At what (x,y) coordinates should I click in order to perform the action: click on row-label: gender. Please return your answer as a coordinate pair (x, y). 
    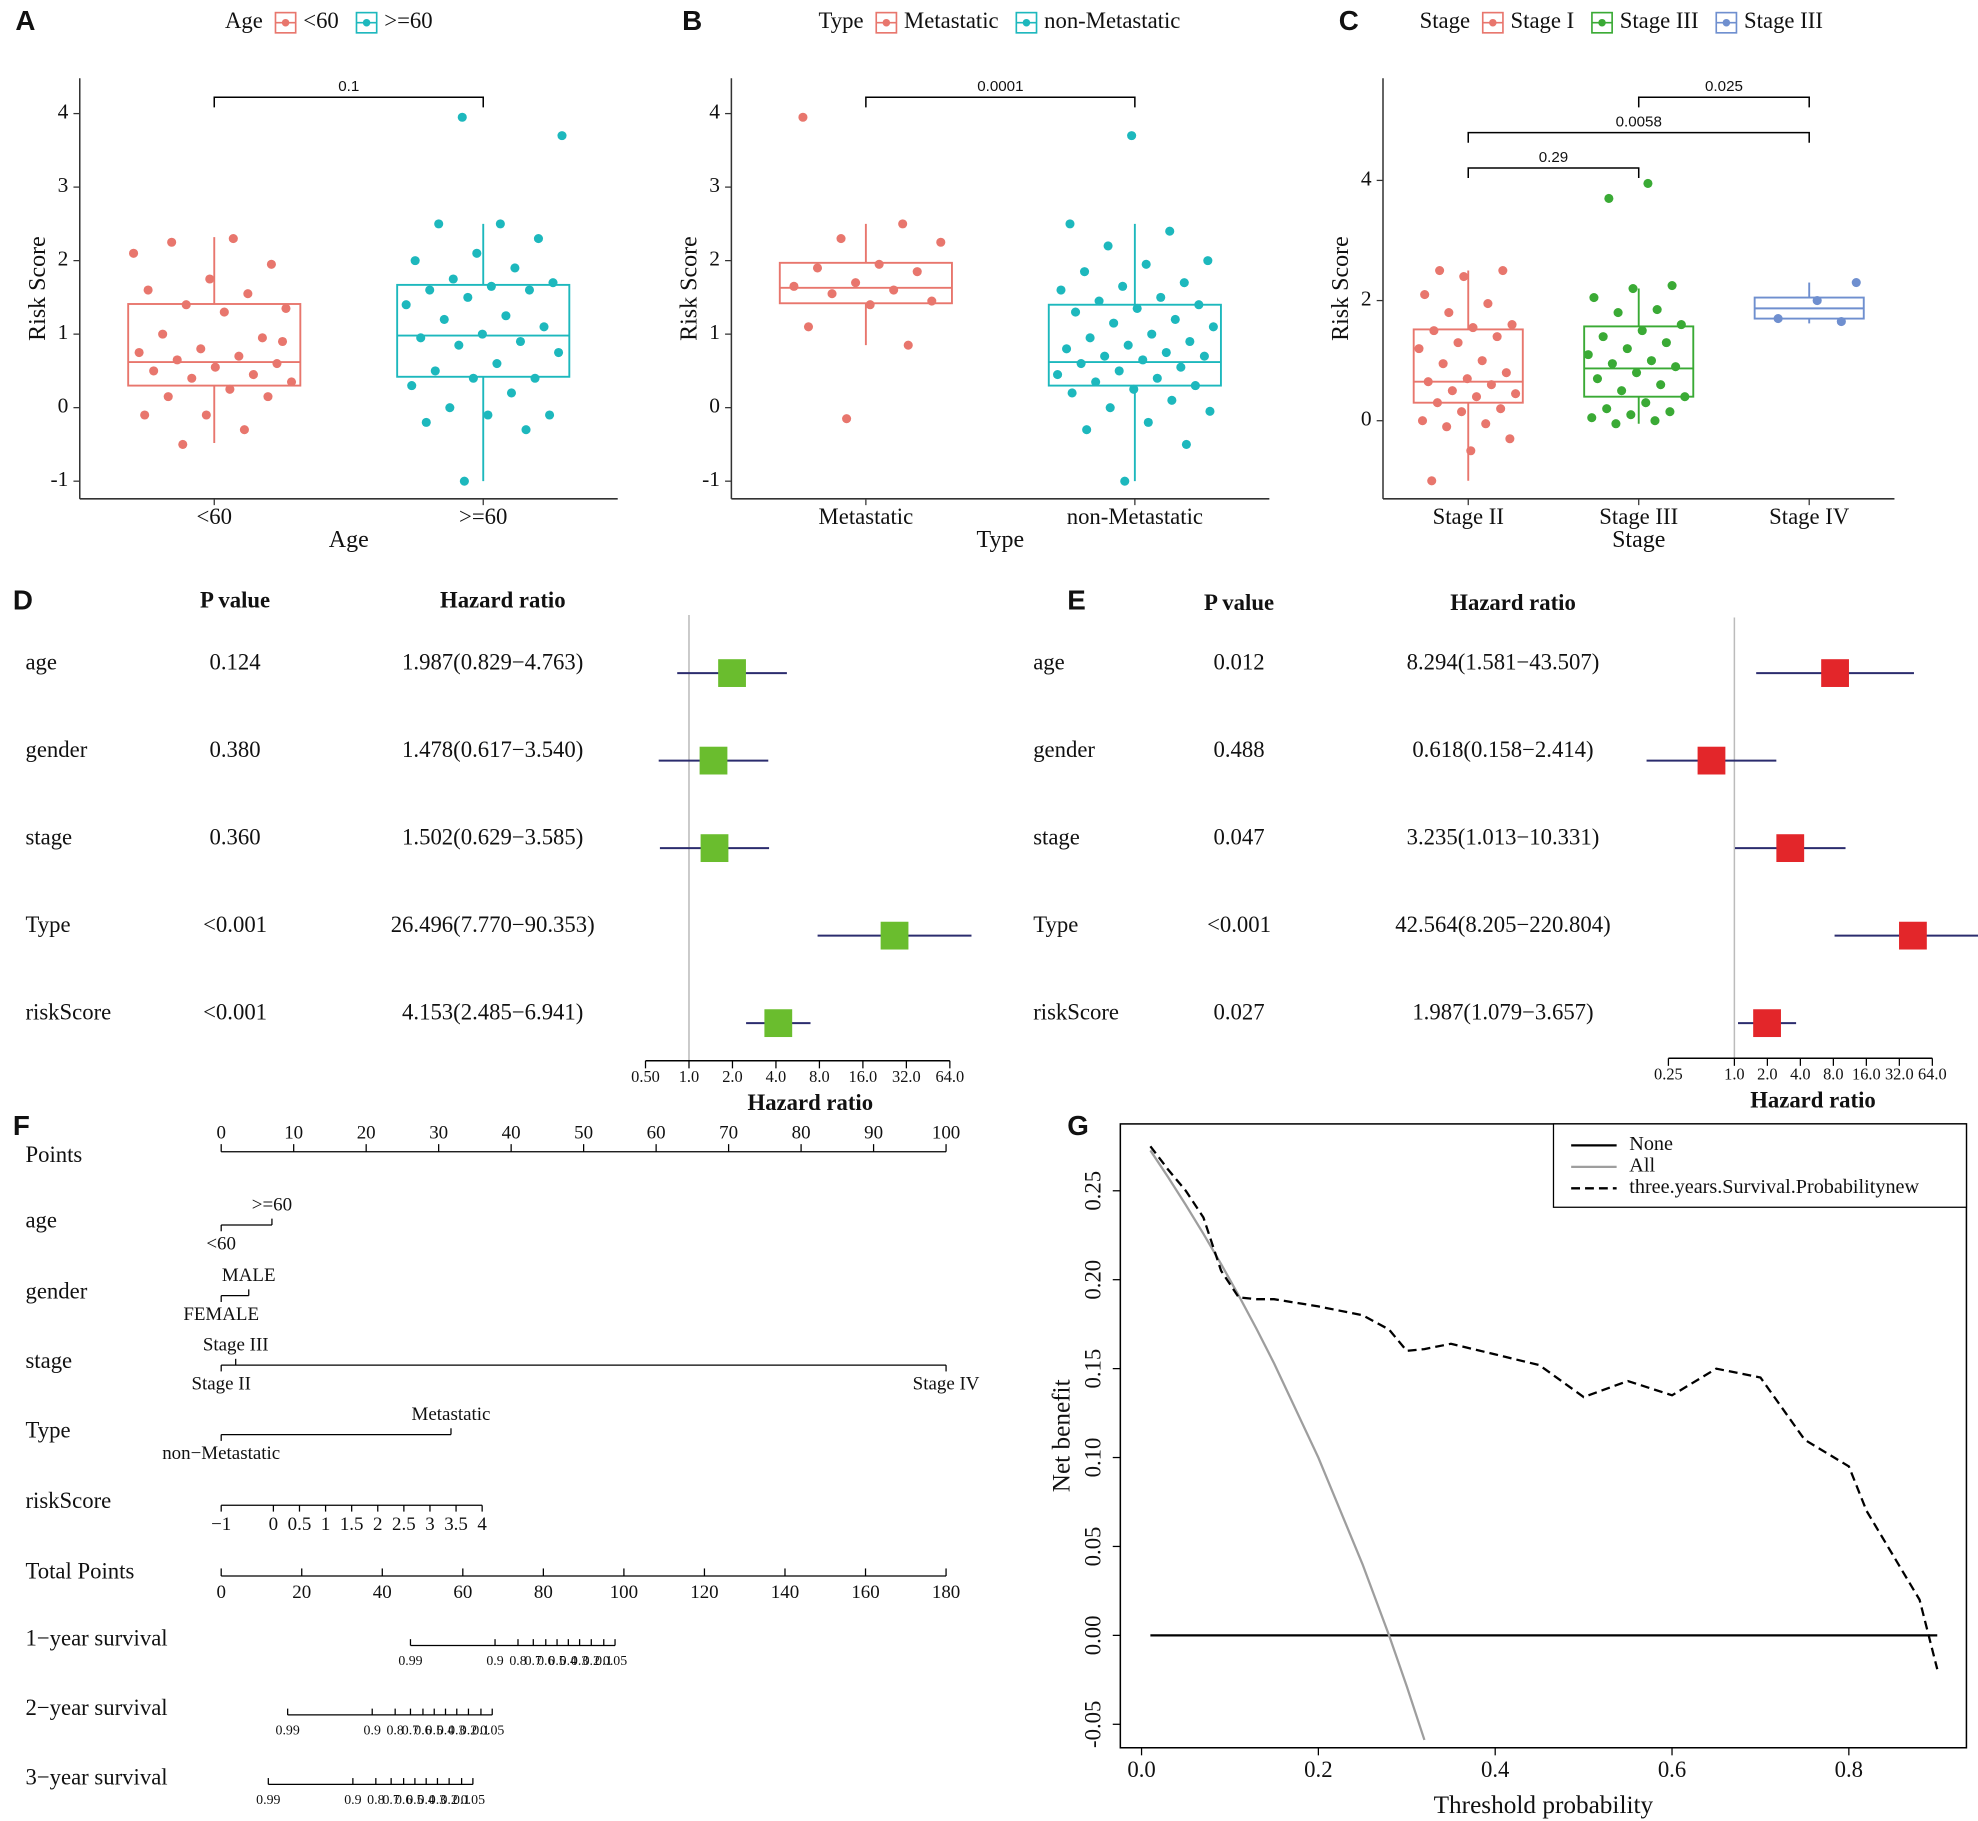
    Looking at the image, I should click on (56, 749).